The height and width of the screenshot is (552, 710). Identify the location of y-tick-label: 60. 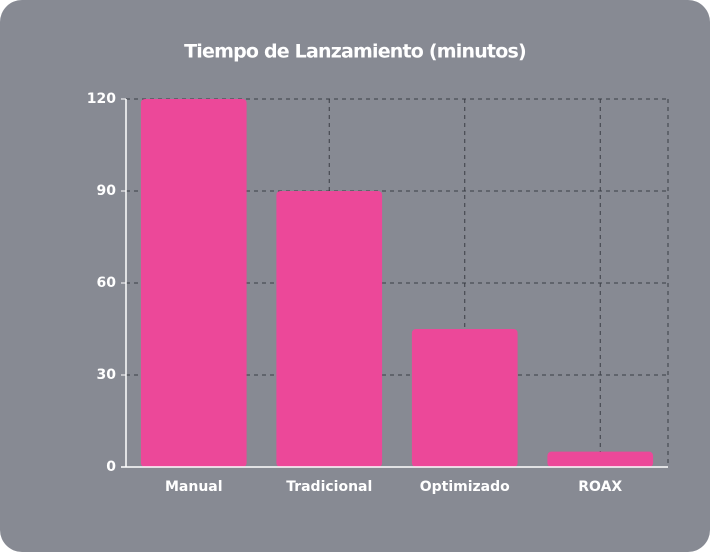
(107, 283).